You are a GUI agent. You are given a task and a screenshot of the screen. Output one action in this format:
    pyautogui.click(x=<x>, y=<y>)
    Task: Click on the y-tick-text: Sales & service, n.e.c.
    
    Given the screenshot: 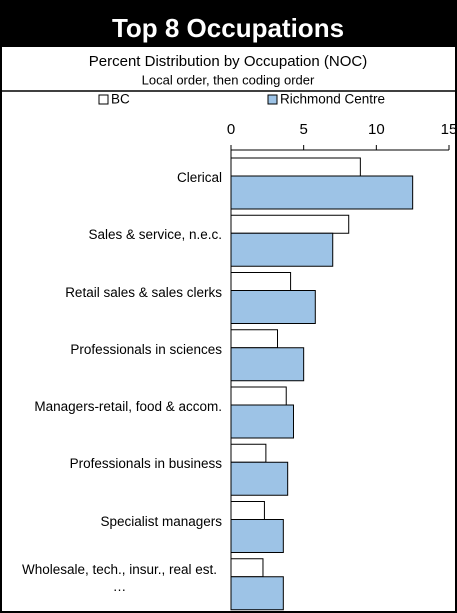 What is the action you would take?
    pyautogui.click(x=155, y=235)
    